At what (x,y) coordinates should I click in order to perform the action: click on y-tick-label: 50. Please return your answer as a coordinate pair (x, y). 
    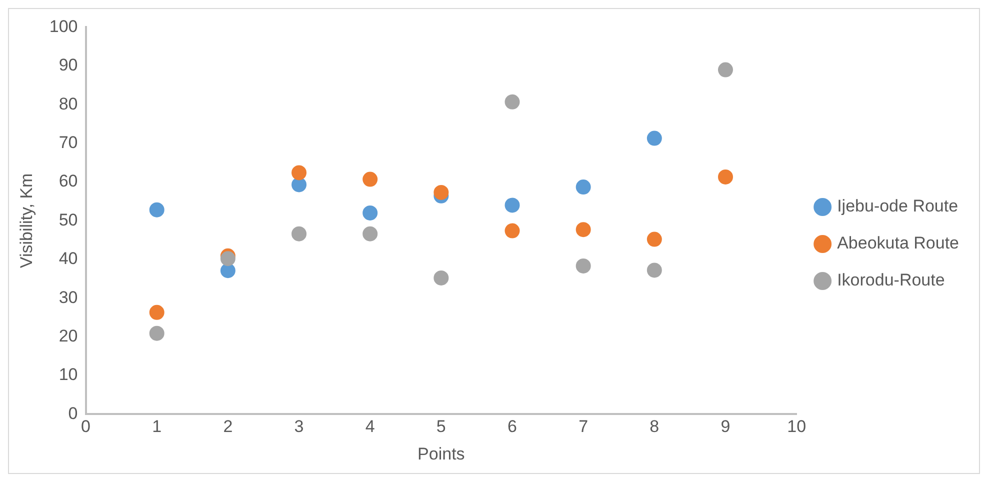
    Looking at the image, I should click on (68, 220).